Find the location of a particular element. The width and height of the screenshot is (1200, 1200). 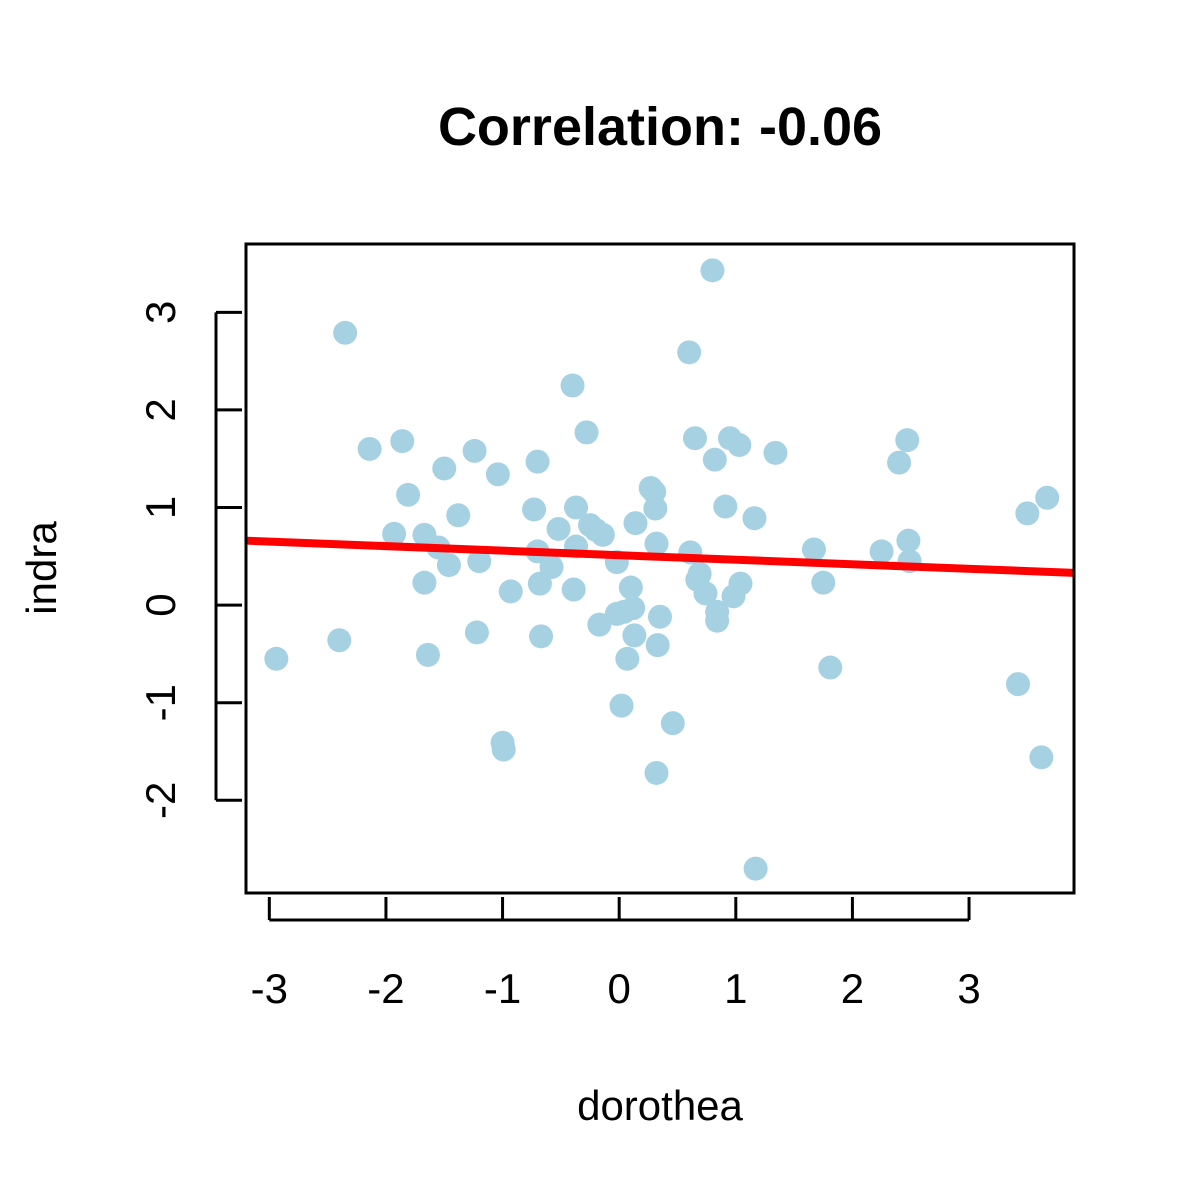

x-tick-label-6: 3 is located at coordinates (968, 988).